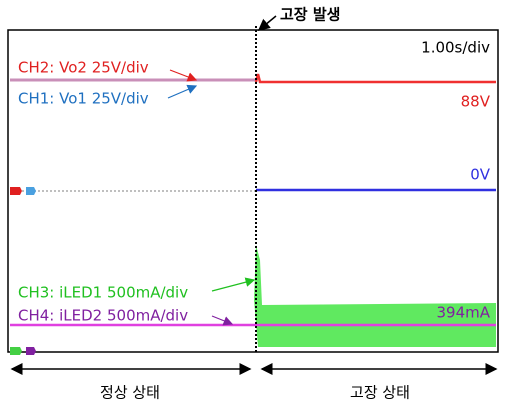 Image resolution: width=508 pixels, height=417 pixels. I want to click on readout: 0V, so click(480, 175).